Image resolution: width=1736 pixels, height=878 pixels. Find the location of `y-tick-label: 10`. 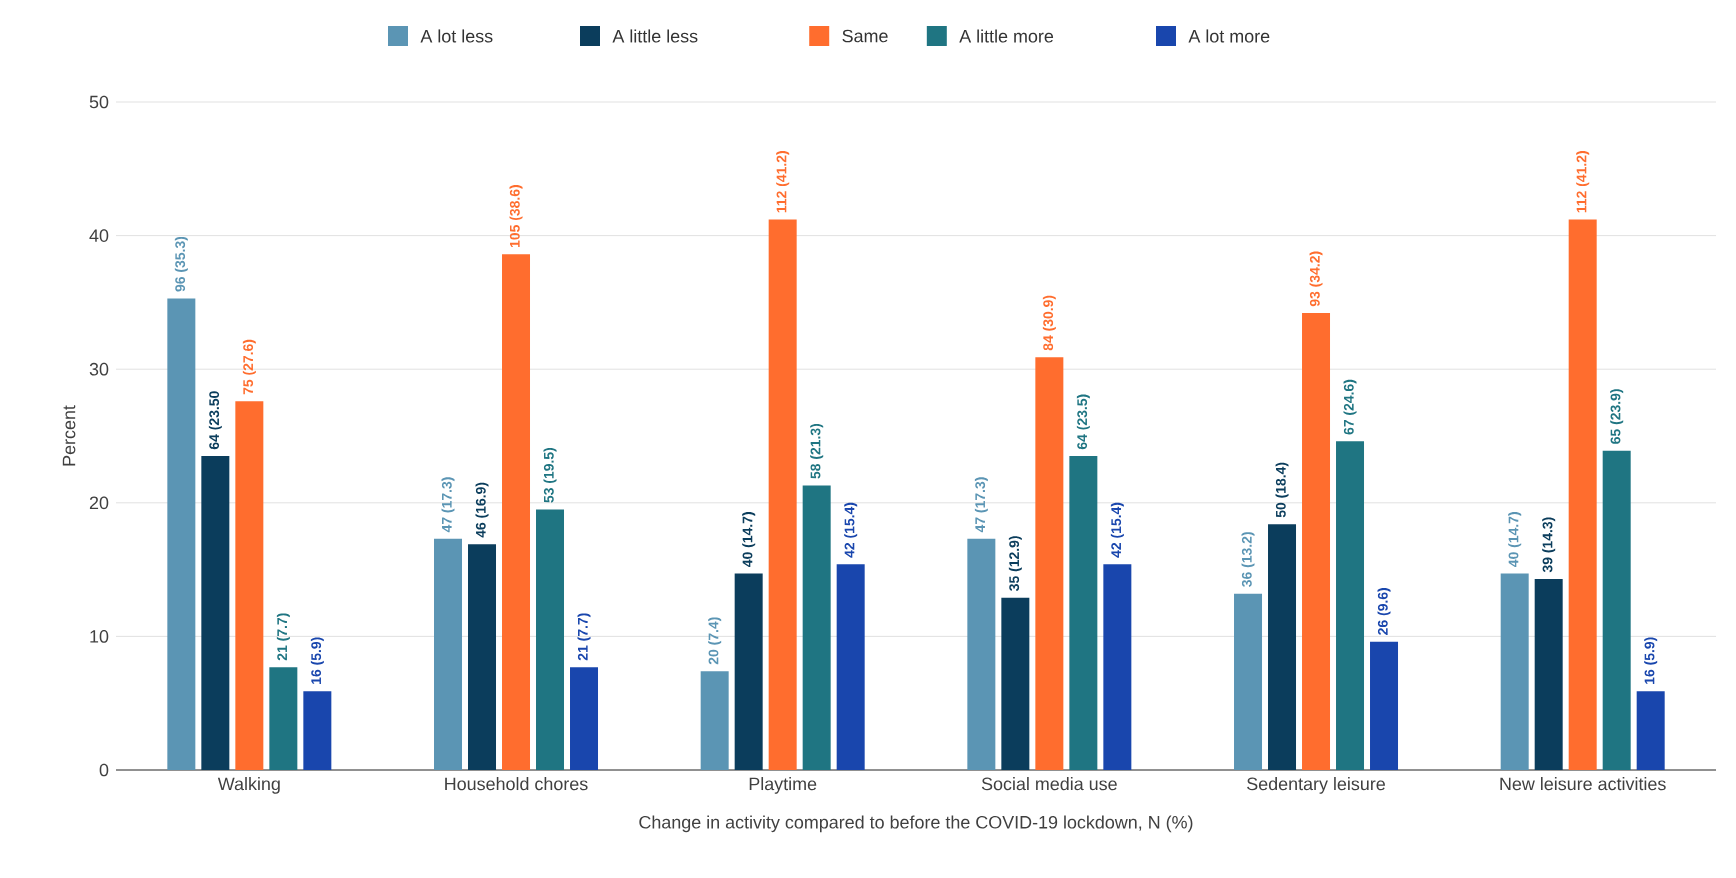

y-tick-label: 10 is located at coordinates (99, 636).